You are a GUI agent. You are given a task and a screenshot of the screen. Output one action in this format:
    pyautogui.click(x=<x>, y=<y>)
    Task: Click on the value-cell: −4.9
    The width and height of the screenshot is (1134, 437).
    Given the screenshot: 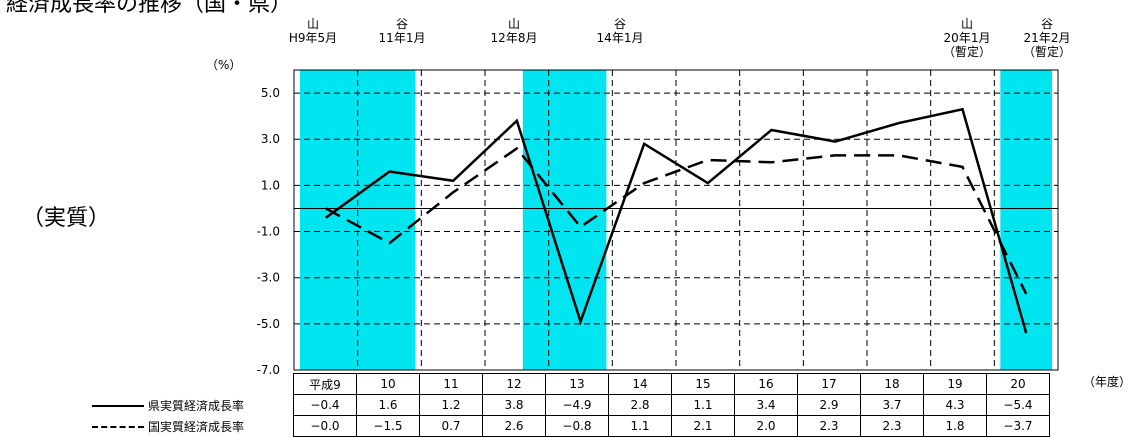 What is the action you would take?
    pyautogui.click(x=577, y=405)
    